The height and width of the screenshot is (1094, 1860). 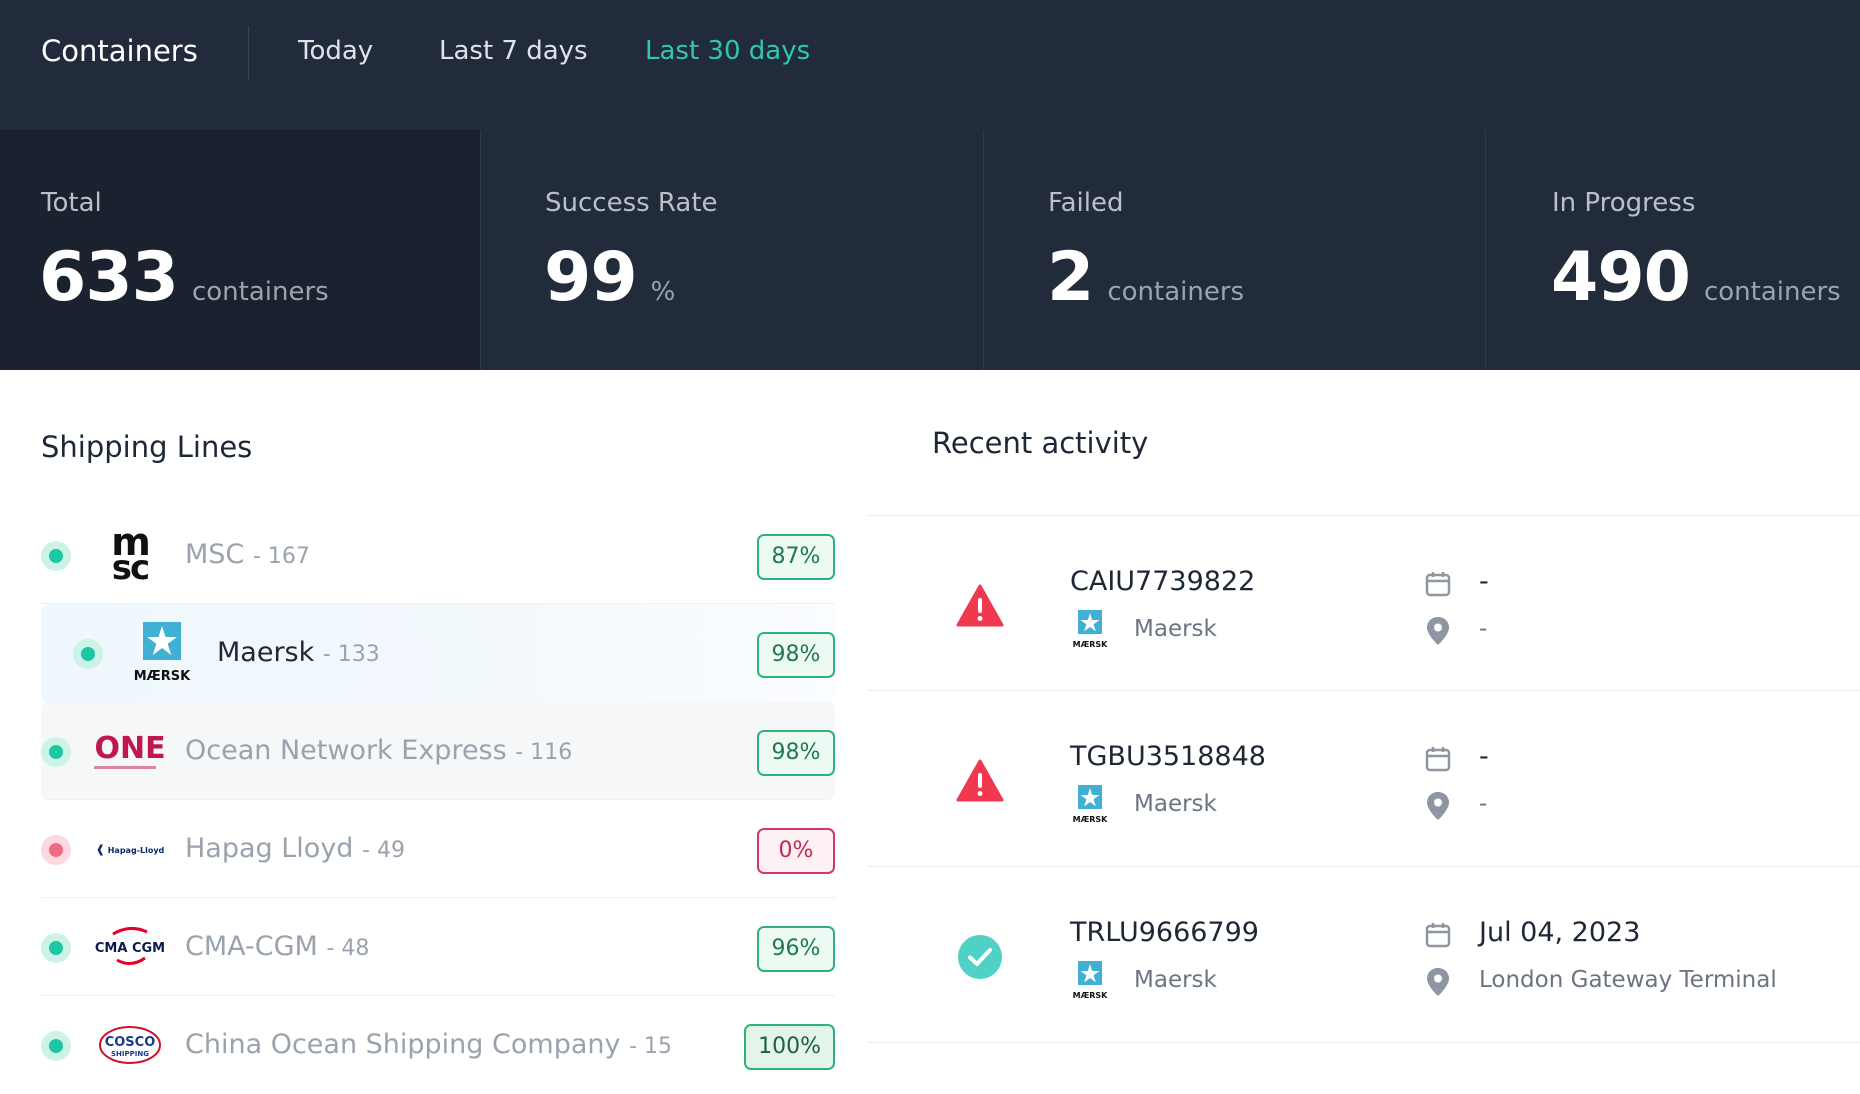 I want to click on stat-value: 99%, so click(x=609, y=277).